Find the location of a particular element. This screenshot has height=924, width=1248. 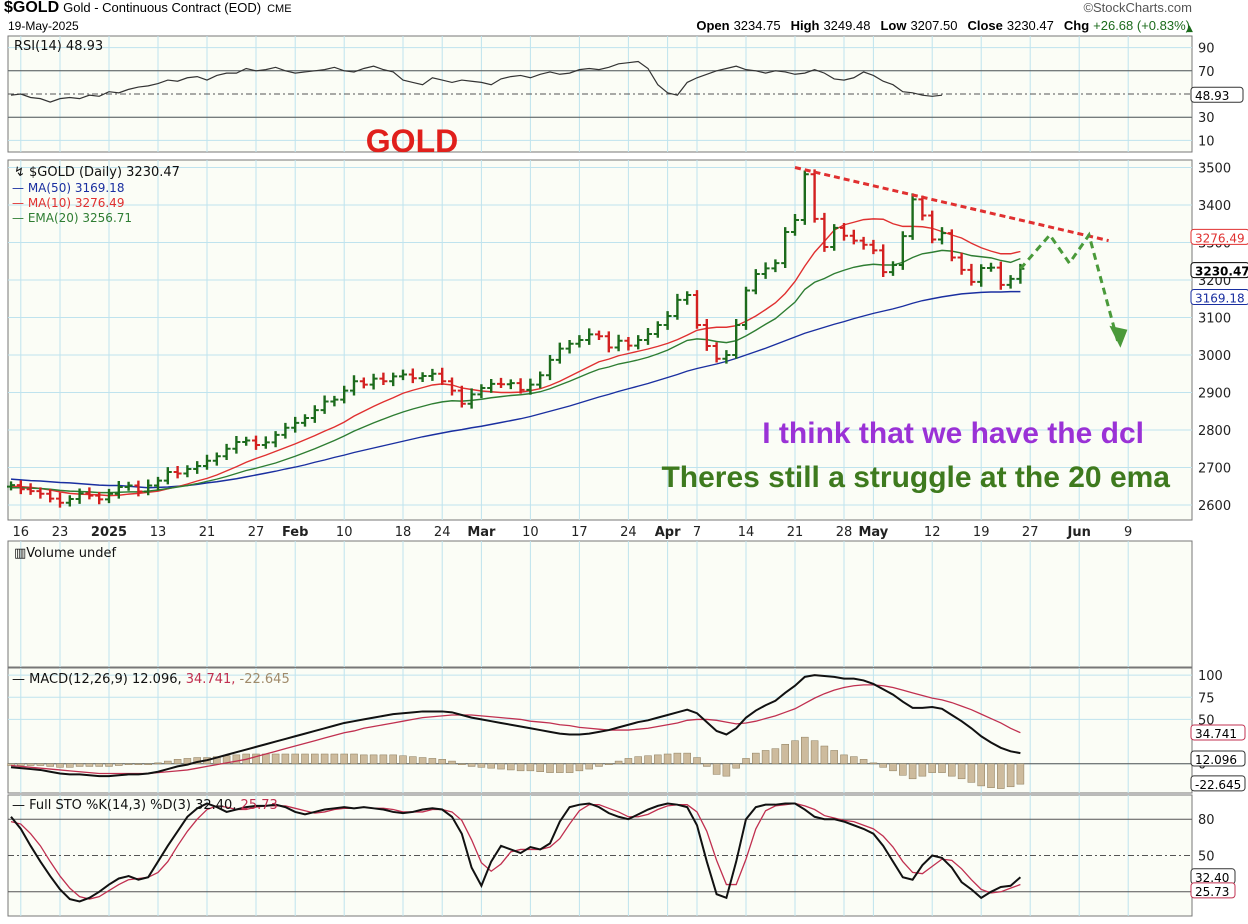

sto-tick-label: 50 is located at coordinates (1206, 857).